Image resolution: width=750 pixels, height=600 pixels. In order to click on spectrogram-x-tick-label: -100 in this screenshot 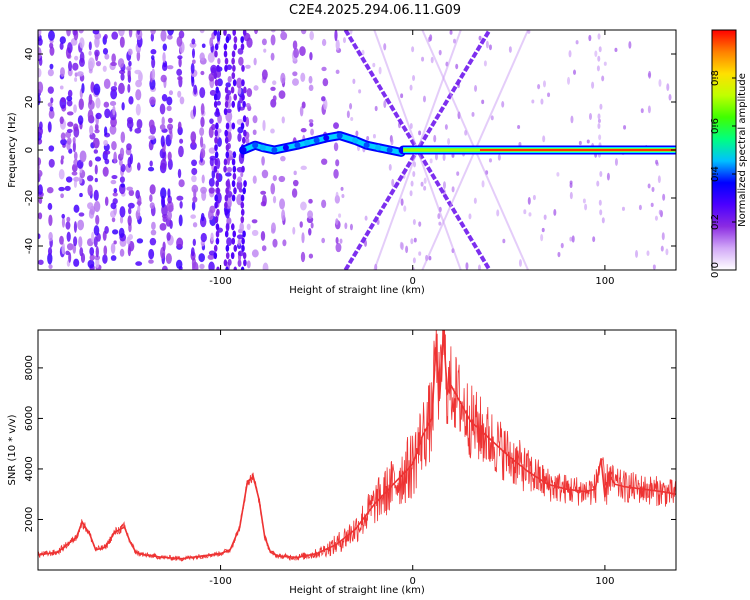, I will do `click(220, 281)`.